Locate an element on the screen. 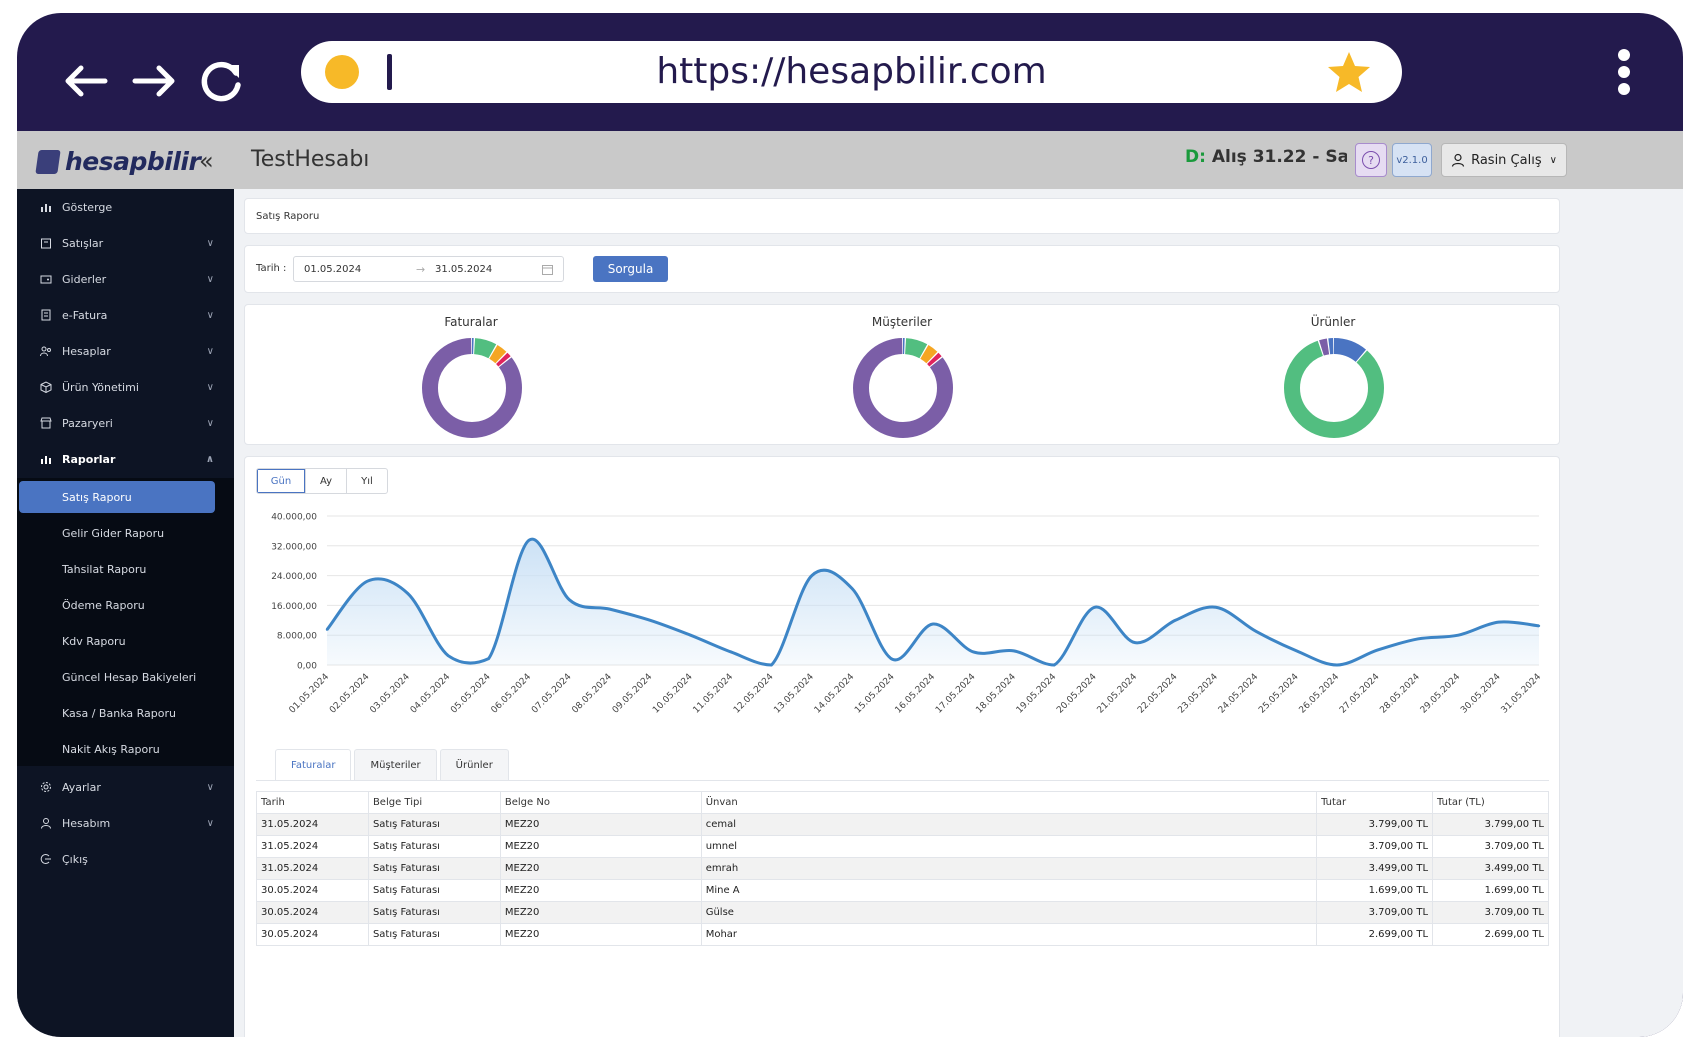 The width and height of the screenshot is (1700, 1050). start-date-field: 01.05.2024 is located at coordinates (333, 269).